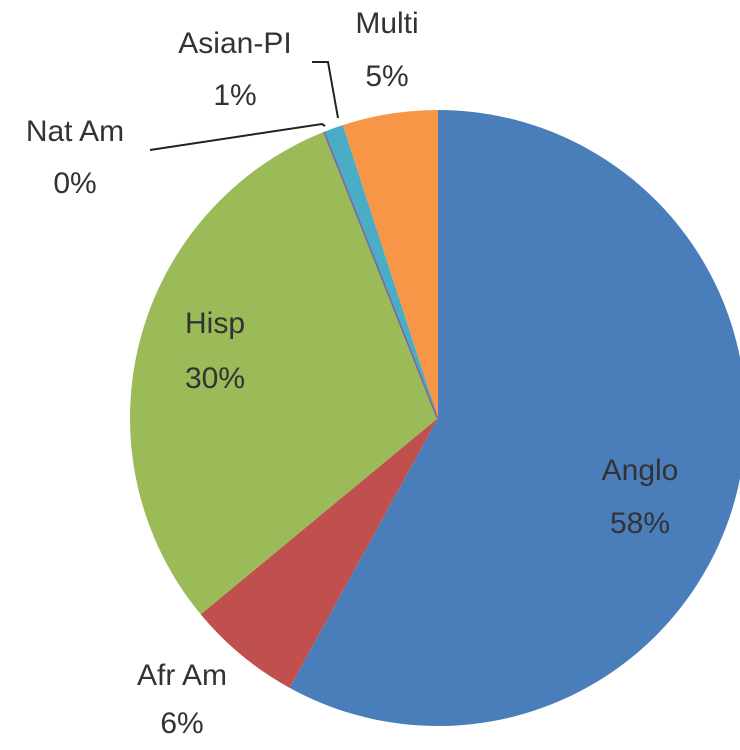 The image size is (740, 750). I want to click on slice-value-label: 1%, so click(234, 95).